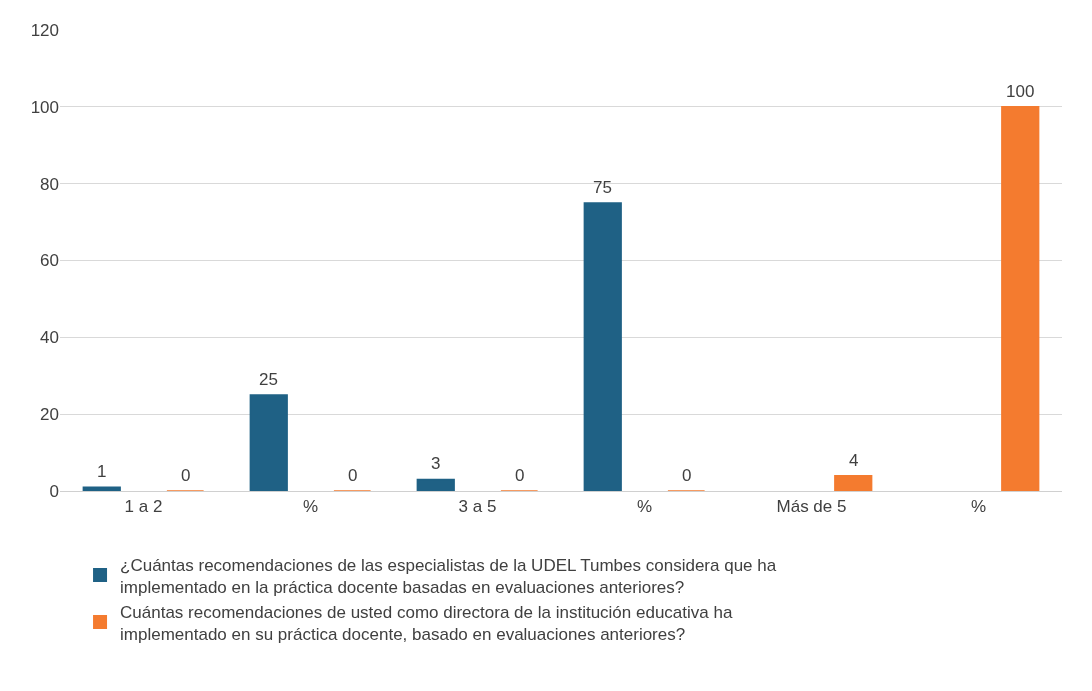 The height and width of the screenshot is (691, 1092). I want to click on x-tick-label: 1 a 2, so click(143, 507).